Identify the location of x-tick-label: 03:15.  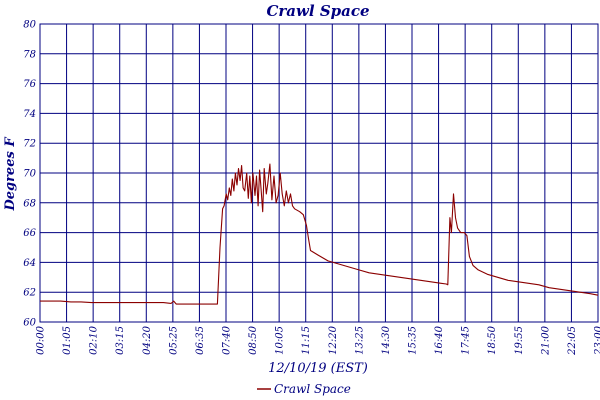
(120, 340).